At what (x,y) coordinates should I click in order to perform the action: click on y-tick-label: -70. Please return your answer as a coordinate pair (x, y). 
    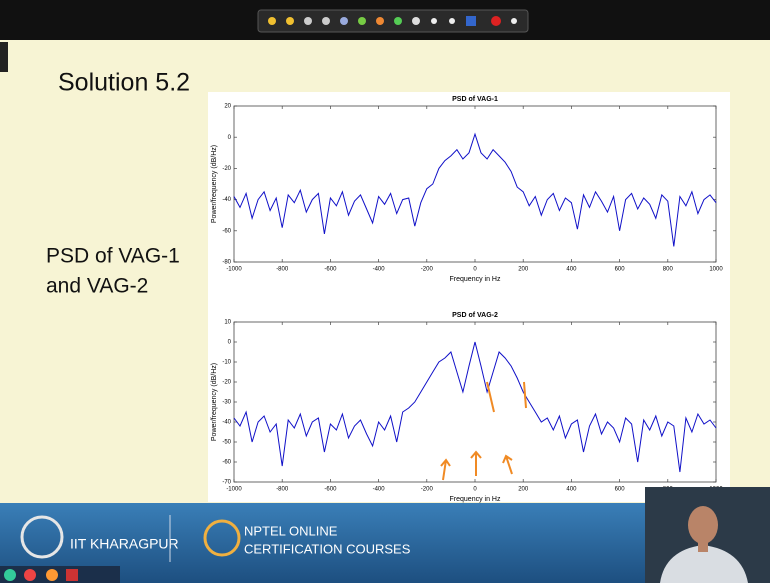
    Looking at the image, I should click on (226, 483).